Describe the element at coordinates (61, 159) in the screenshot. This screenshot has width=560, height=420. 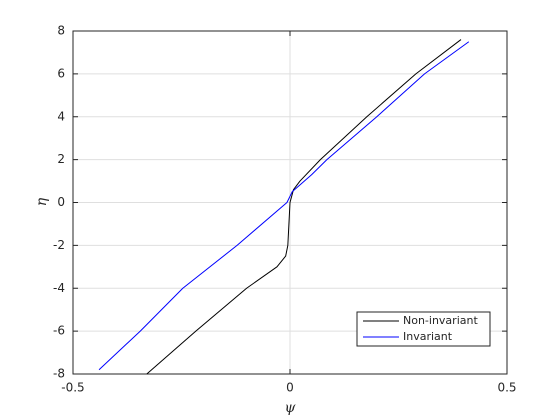
I see `y-tick-label: 2` at that location.